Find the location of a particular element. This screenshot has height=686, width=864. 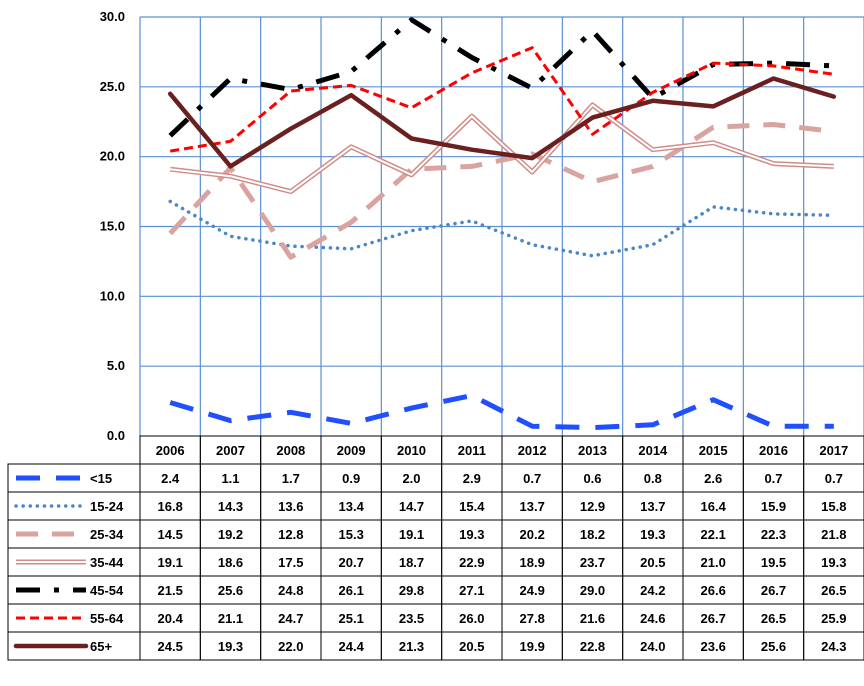

x-tick-label: 2013 is located at coordinates (592, 450).